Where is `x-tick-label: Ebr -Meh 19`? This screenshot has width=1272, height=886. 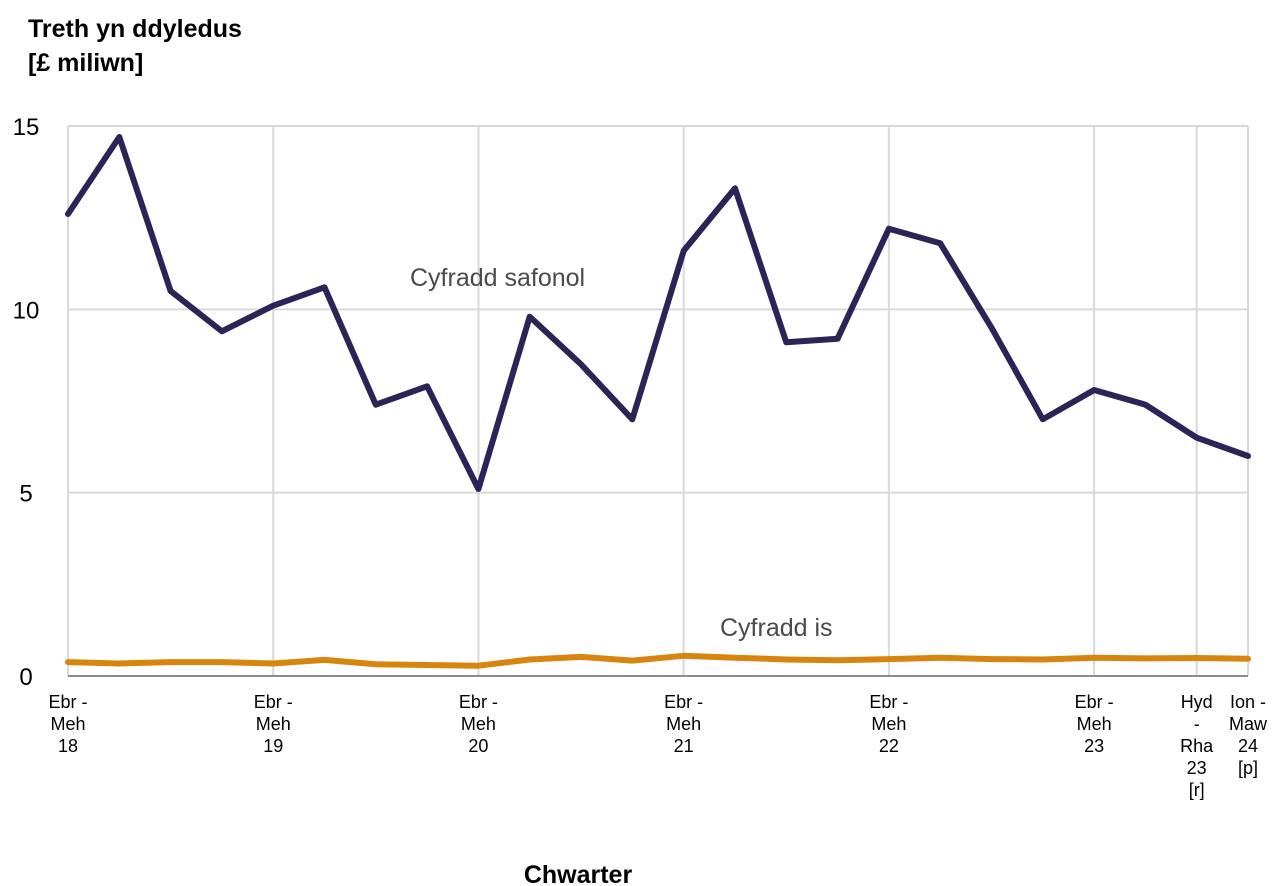
x-tick-label: Ebr -Meh 19 is located at coordinates (273, 724).